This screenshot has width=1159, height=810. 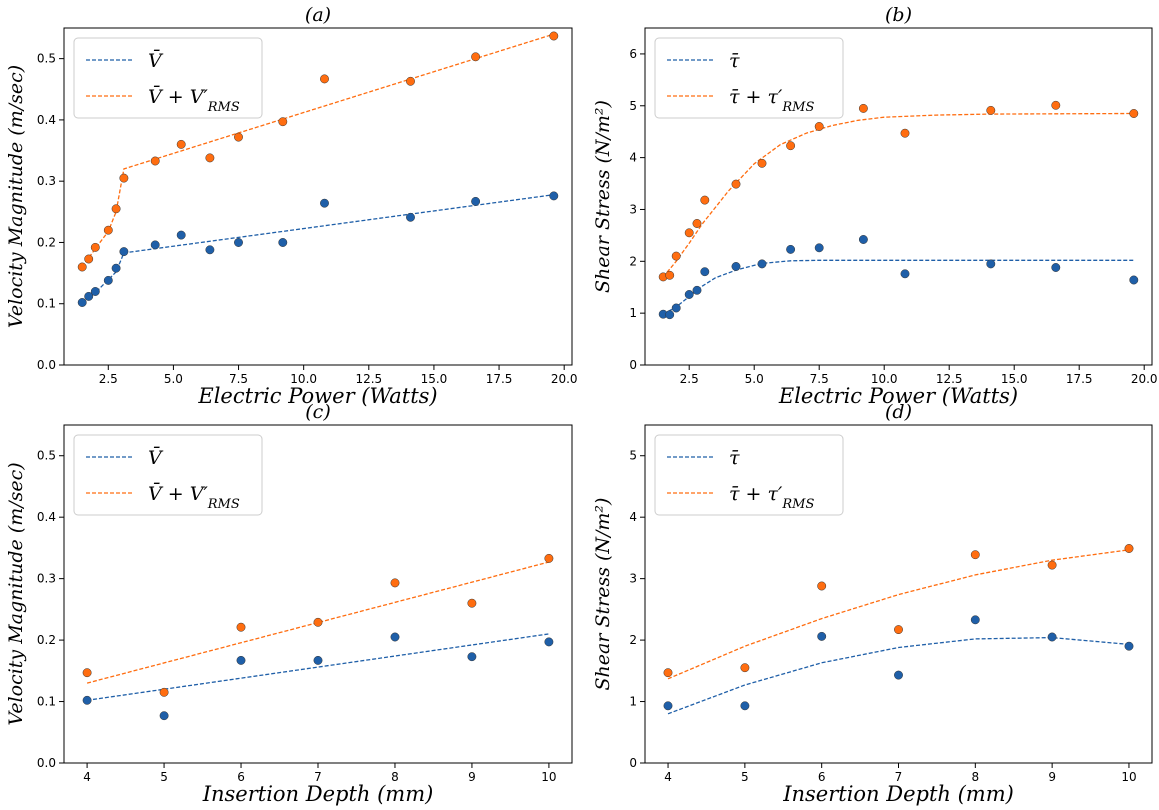 What do you see at coordinates (668, 777) in the screenshot?
I see `x-tick-label: 4` at bounding box center [668, 777].